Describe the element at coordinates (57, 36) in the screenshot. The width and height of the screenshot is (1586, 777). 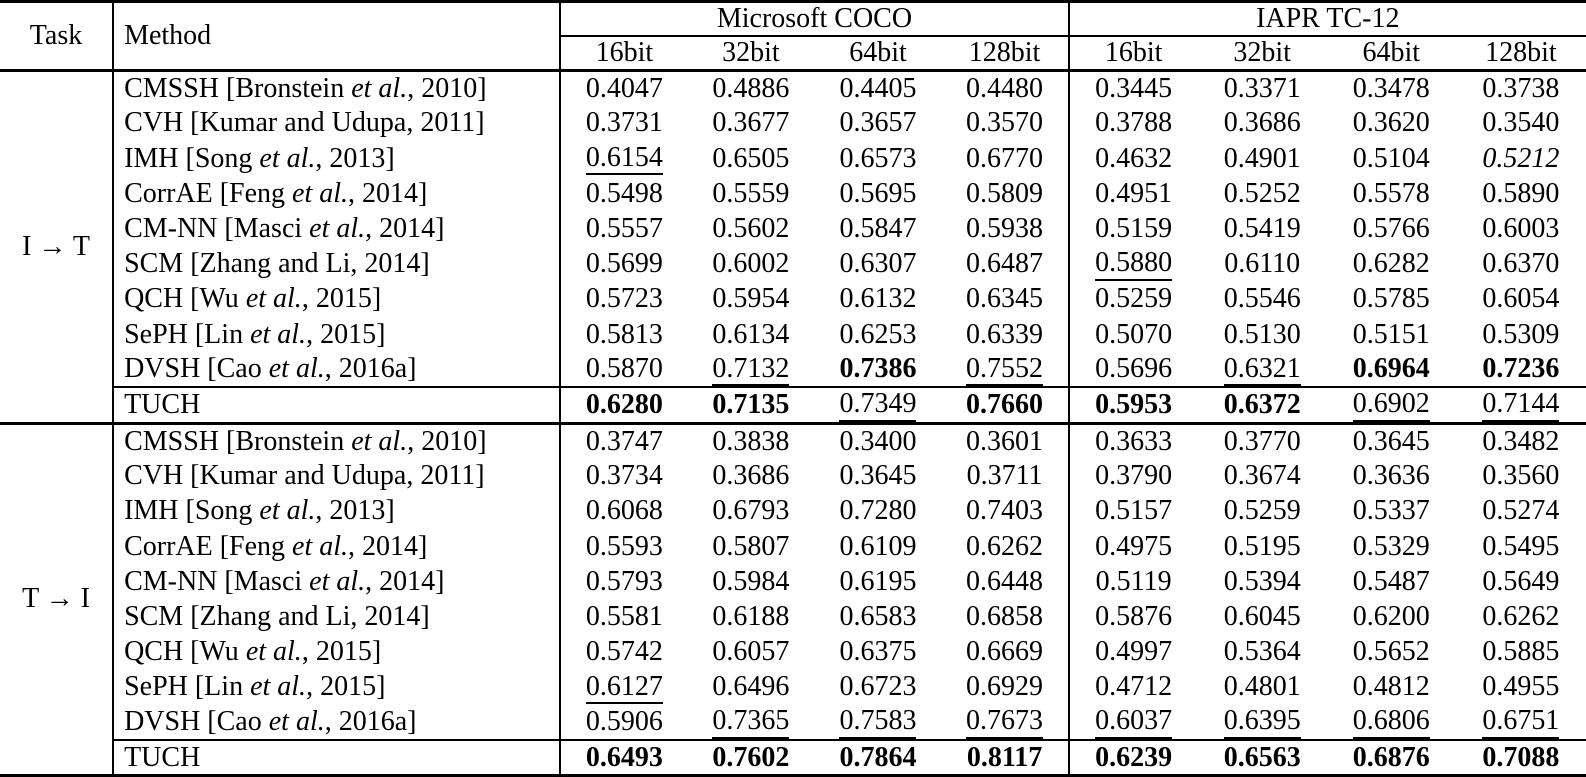
I see `column-header-task: Task` at that location.